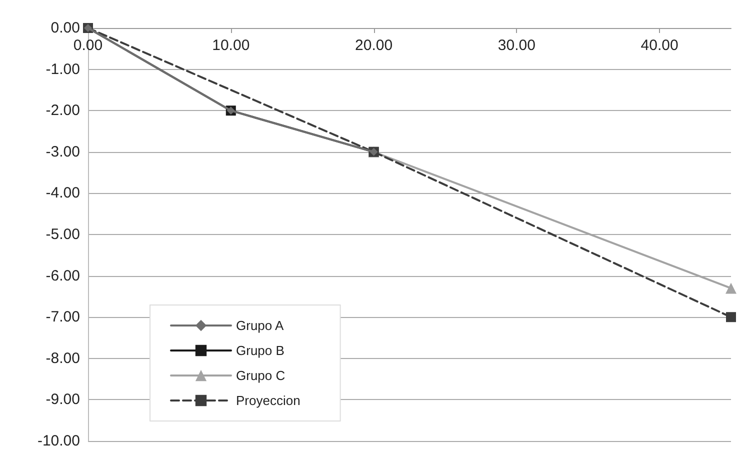 Image resolution: width=746 pixels, height=469 pixels. What do you see at coordinates (63, 151) in the screenshot?
I see `y-tick-label: -3.00` at bounding box center [63, 151].